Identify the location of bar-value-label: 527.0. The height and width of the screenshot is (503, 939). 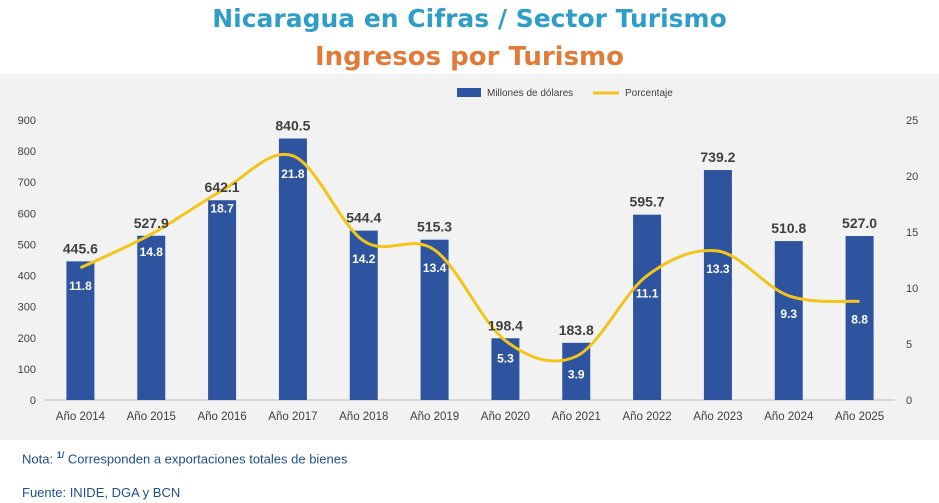
(859, 223).